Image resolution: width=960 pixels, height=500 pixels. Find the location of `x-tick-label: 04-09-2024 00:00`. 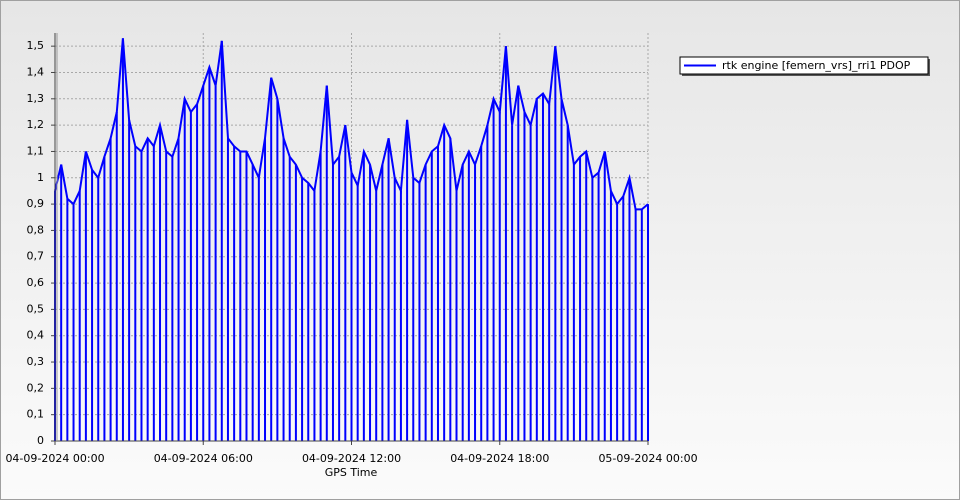

x-tick-label: 04-09-2024 00:00 is located at coordinates (54, 458).